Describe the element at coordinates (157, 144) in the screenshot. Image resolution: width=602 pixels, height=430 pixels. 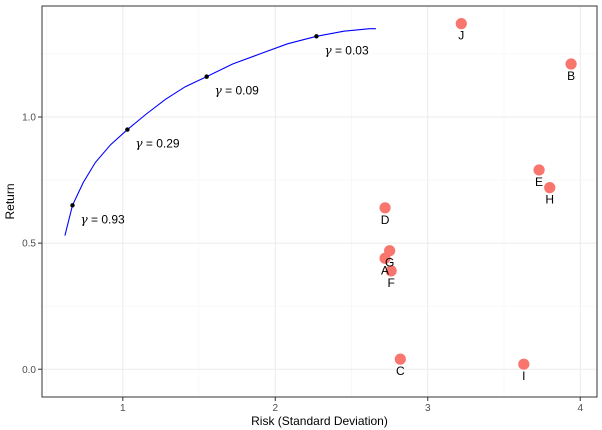
I see `gamma-label: γ = 0.29` at that location.